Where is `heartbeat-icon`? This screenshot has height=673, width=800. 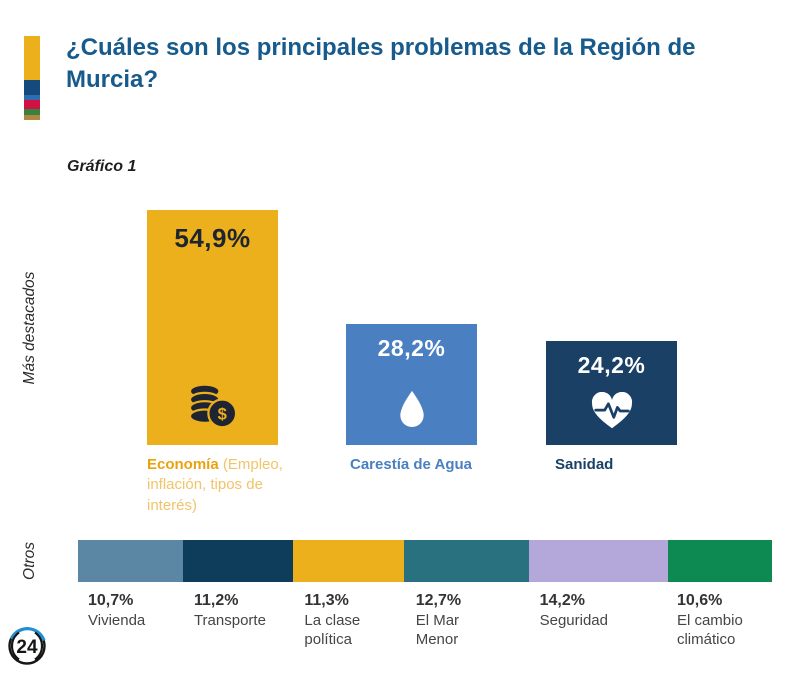
heartbeat-icon is located at coordinates (612, 410).